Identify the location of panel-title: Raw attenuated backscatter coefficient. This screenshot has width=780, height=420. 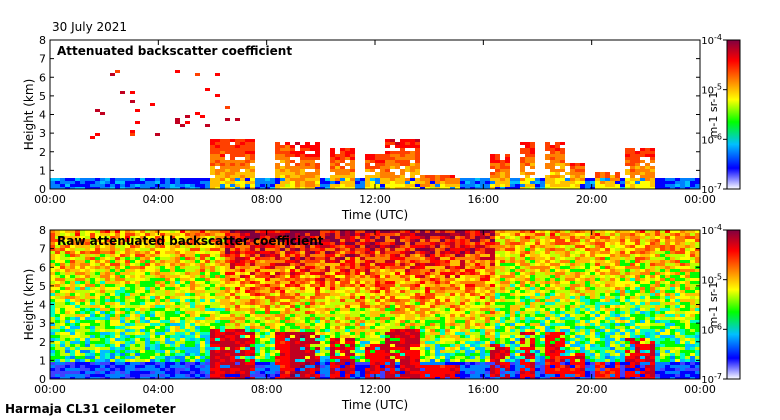
(190, 241).